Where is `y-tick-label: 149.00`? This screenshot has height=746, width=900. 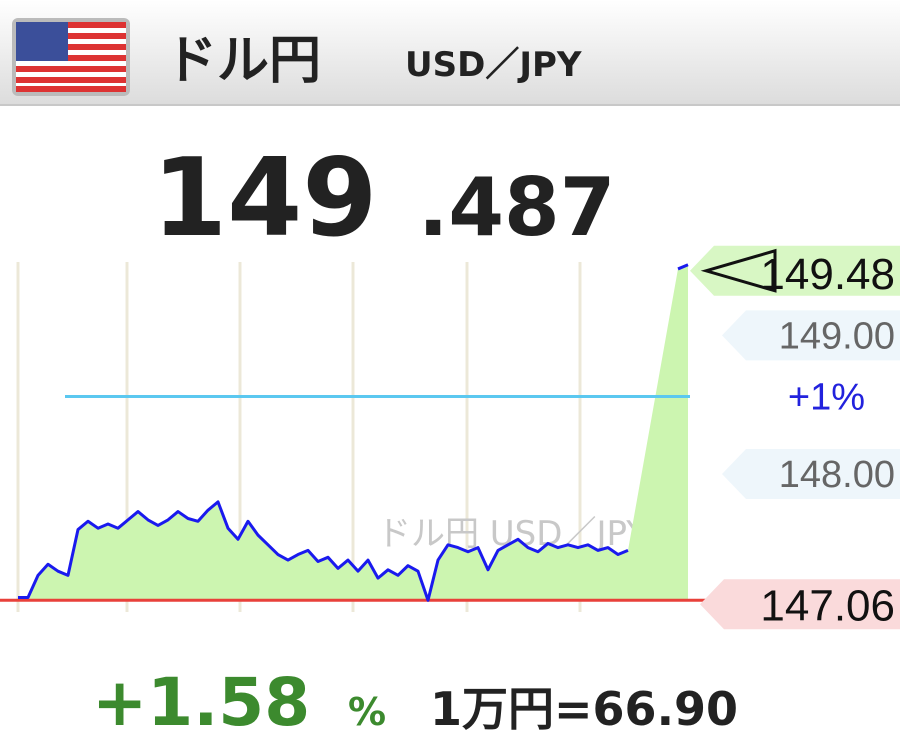
y-tick-label: 149.00 is located at coordinates (837, 336).